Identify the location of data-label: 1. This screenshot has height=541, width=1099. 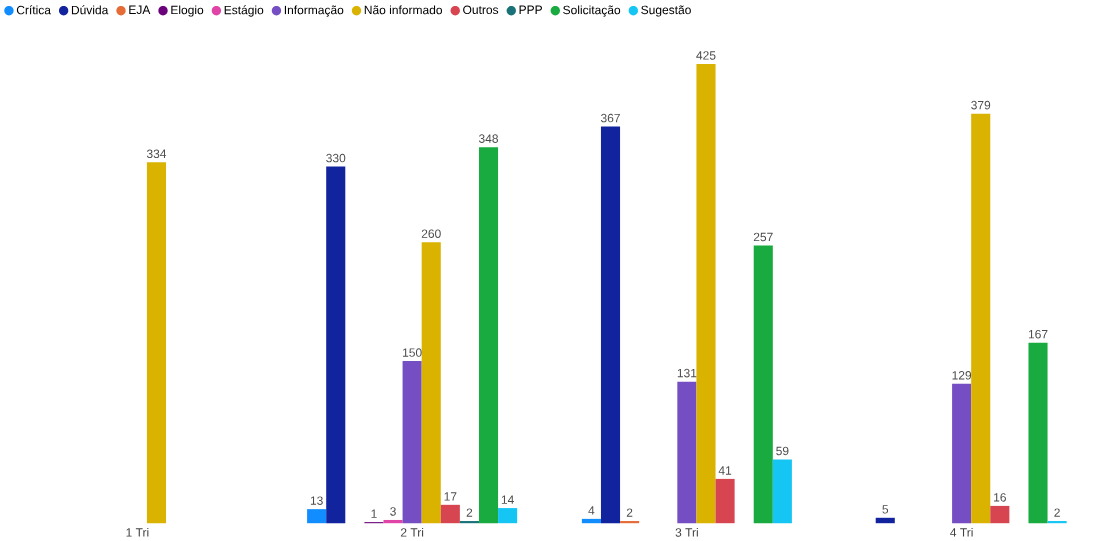
(374, 513).